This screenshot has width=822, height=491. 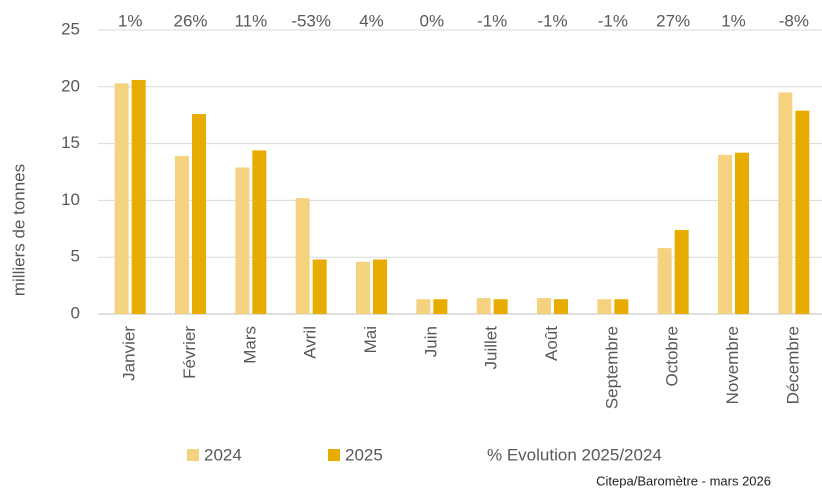 What do you see at coordinates (310, 342) in the screenshot?
I see `x-tick-label: Avril` at bounding box center [310, 342].